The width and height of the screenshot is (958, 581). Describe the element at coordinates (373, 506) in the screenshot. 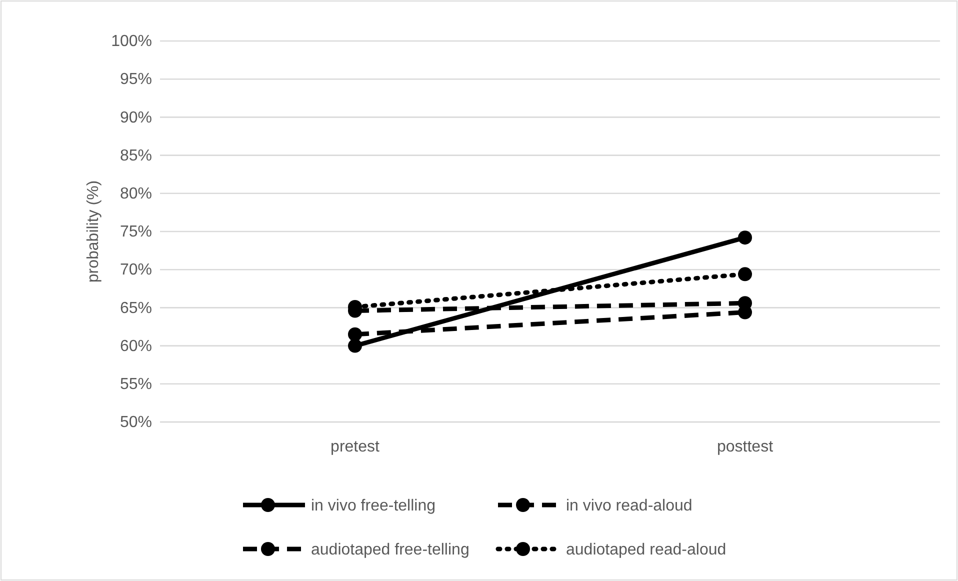

I see `legend-label: in vivo free-telling` at that location.